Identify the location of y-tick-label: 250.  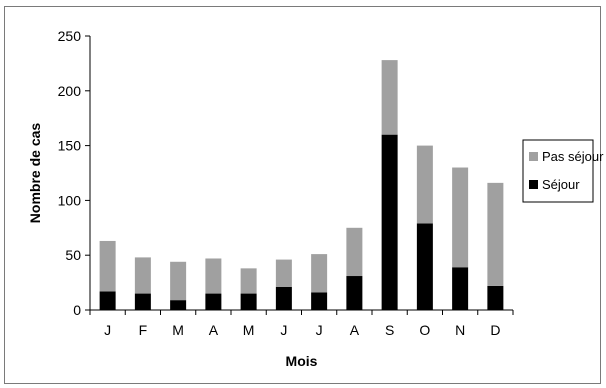
(70, 36).